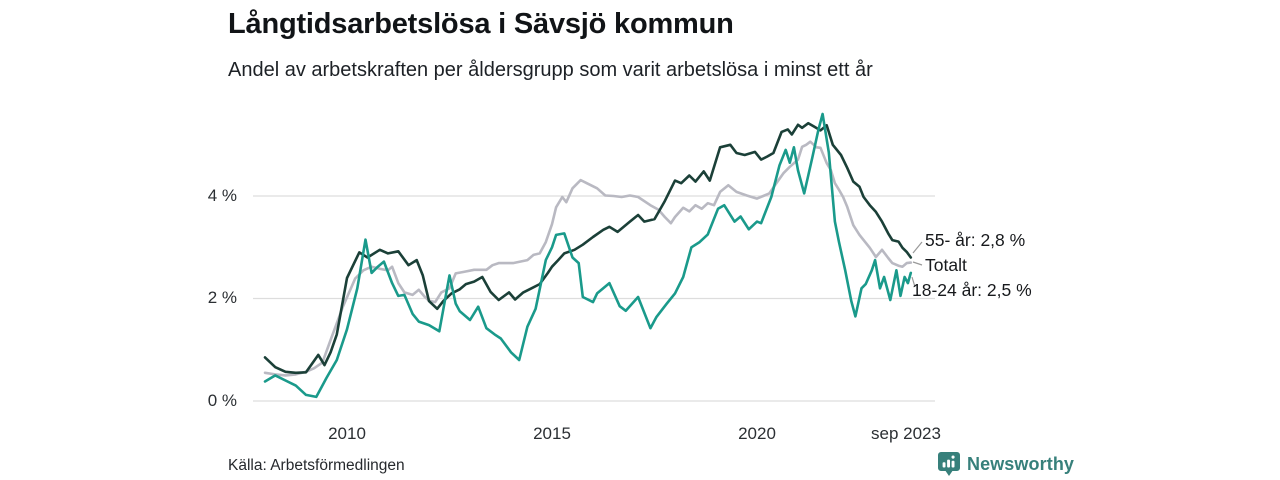 The image size is (1280, 480). I want to click on label-connectors, so click(917, 264).